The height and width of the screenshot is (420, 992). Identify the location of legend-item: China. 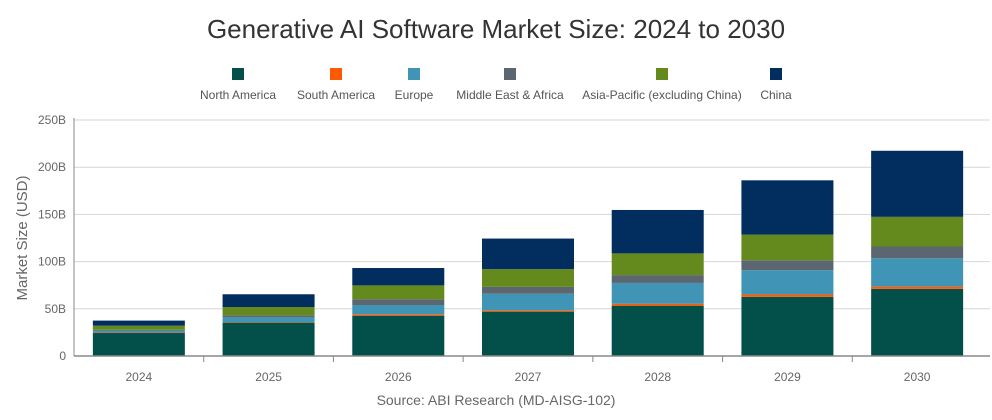
(776, 85).